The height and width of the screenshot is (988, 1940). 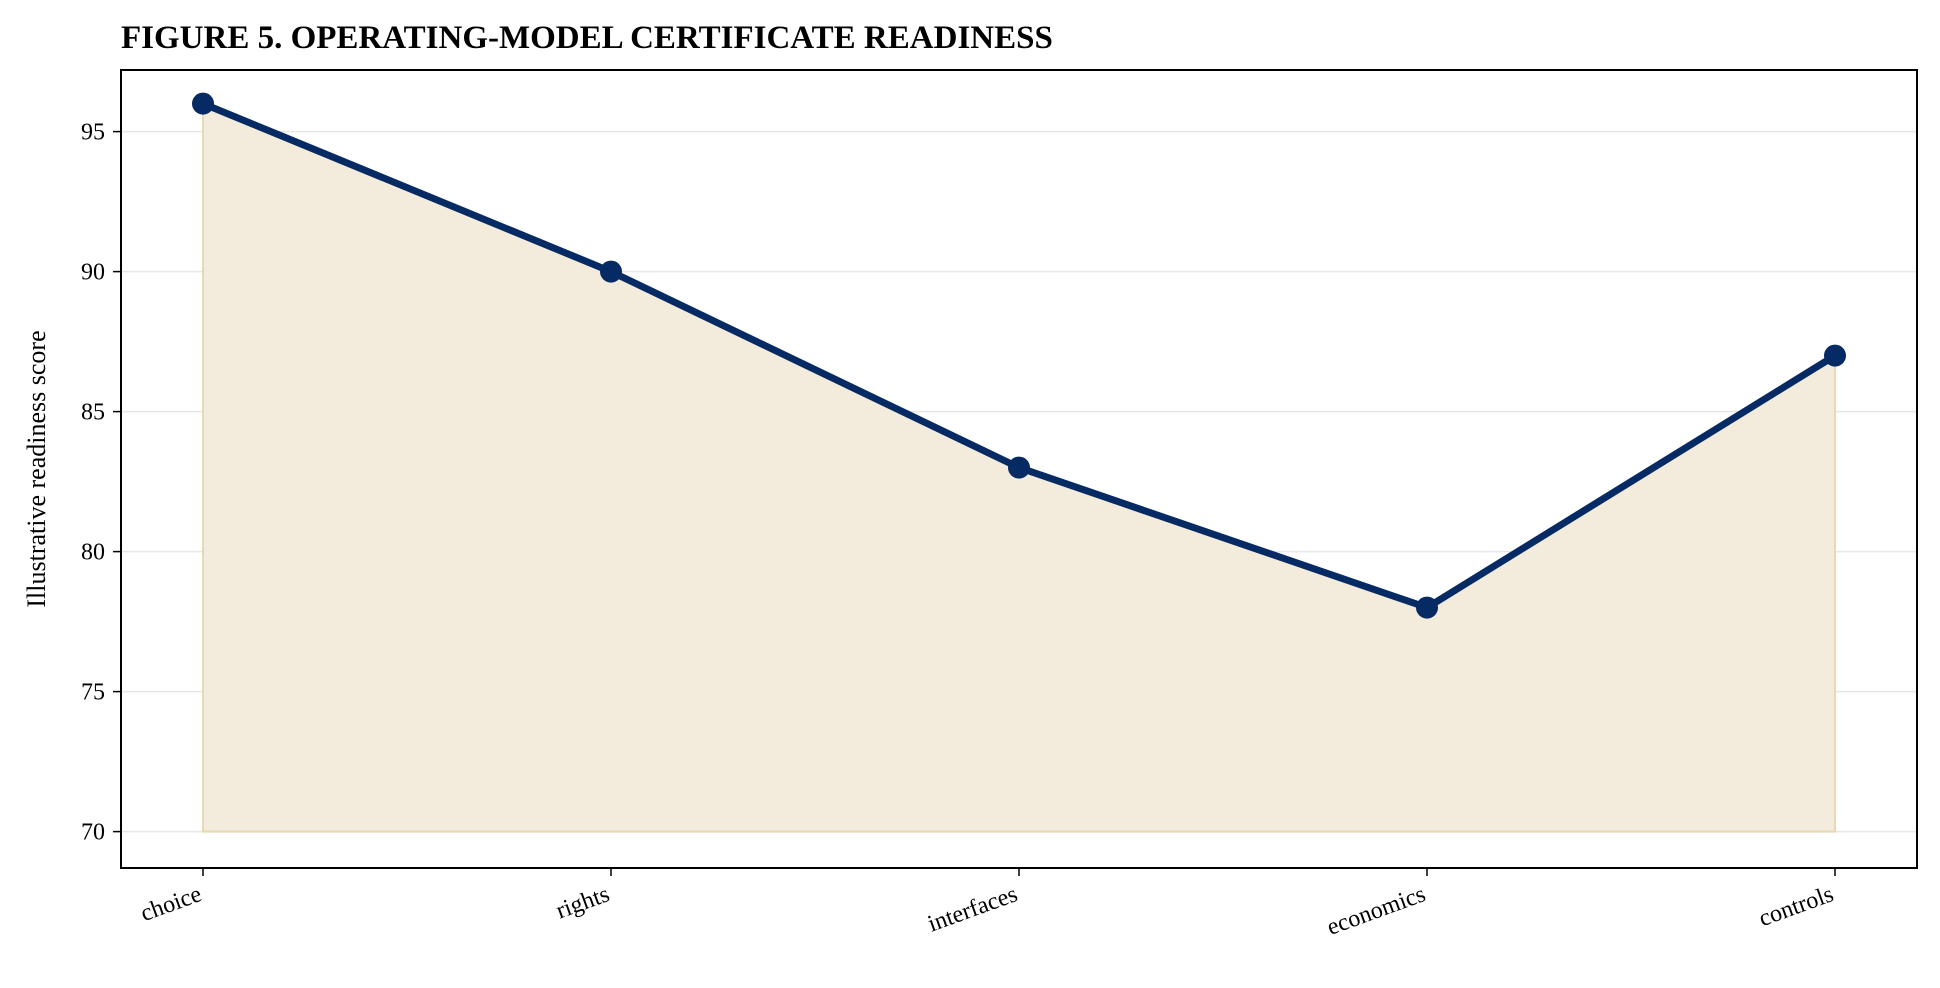 What do you see at coordinates (93, 413) in the screenshot?
I see `y-tick-label-3: 85` at bounding box center [93, 413].